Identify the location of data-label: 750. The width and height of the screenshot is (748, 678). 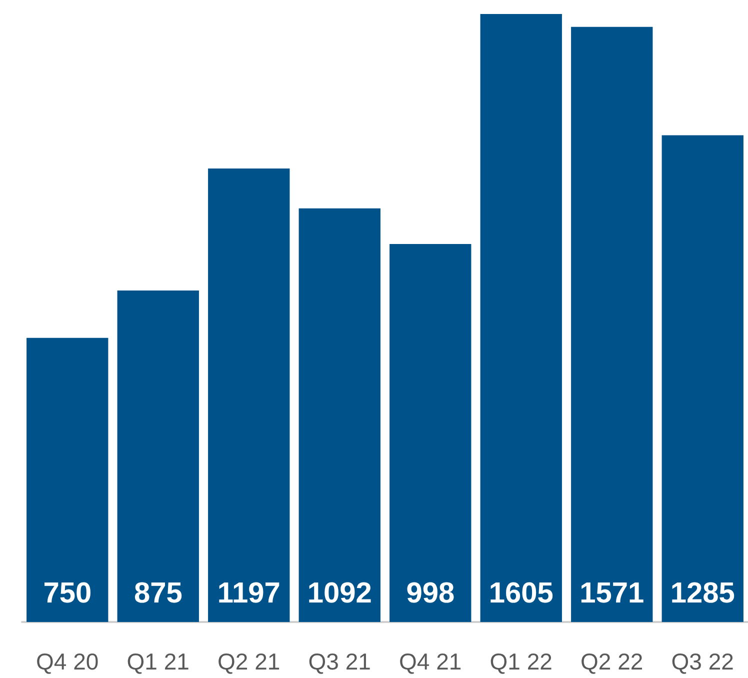
(67, 594).